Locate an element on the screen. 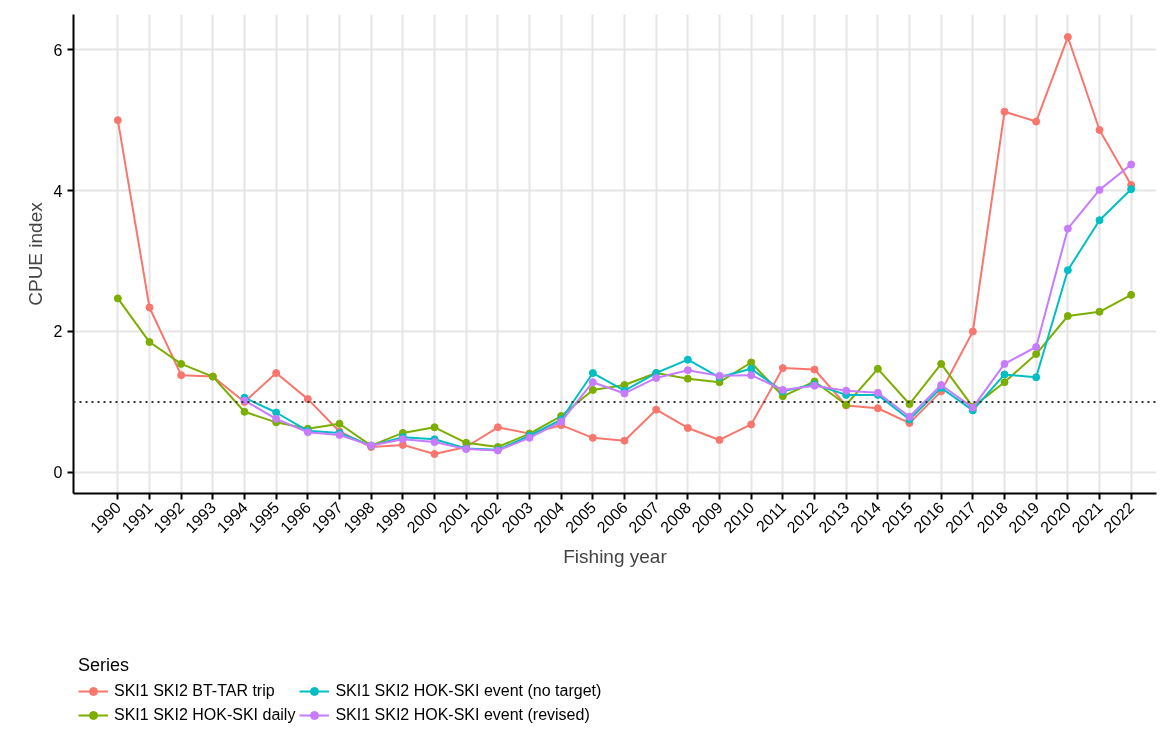  y-tick-label: 2 is located at coordinates (58, 332).